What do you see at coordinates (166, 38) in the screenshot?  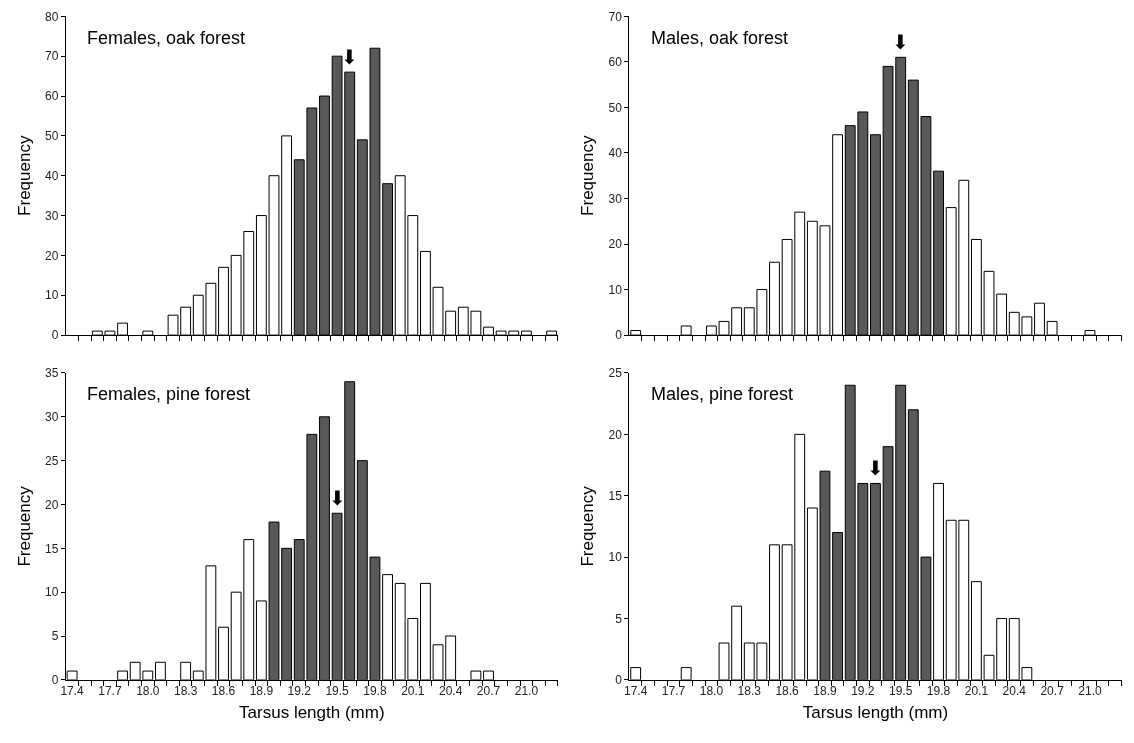 I see `text: Females, oak forest` at bounding box center [166, 38].